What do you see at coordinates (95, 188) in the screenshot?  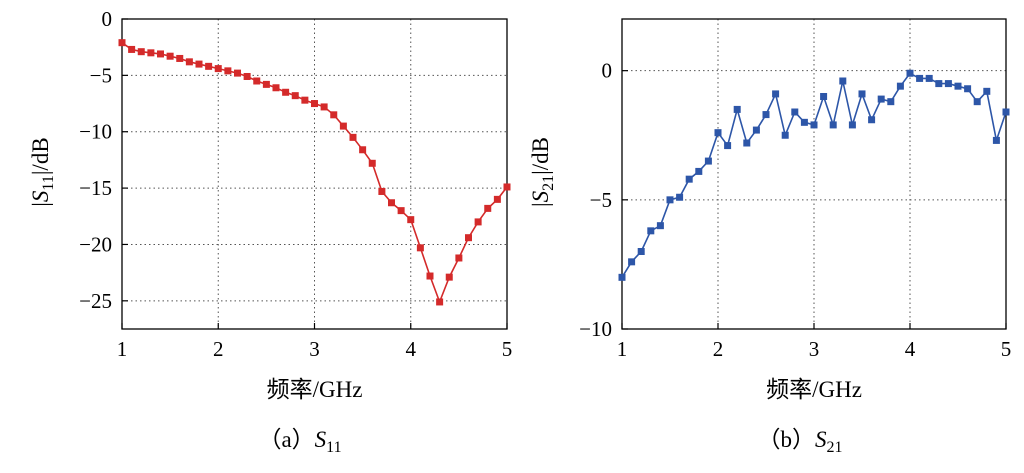 I see `y-tick-label: −15` at bounding box center [95, 188].